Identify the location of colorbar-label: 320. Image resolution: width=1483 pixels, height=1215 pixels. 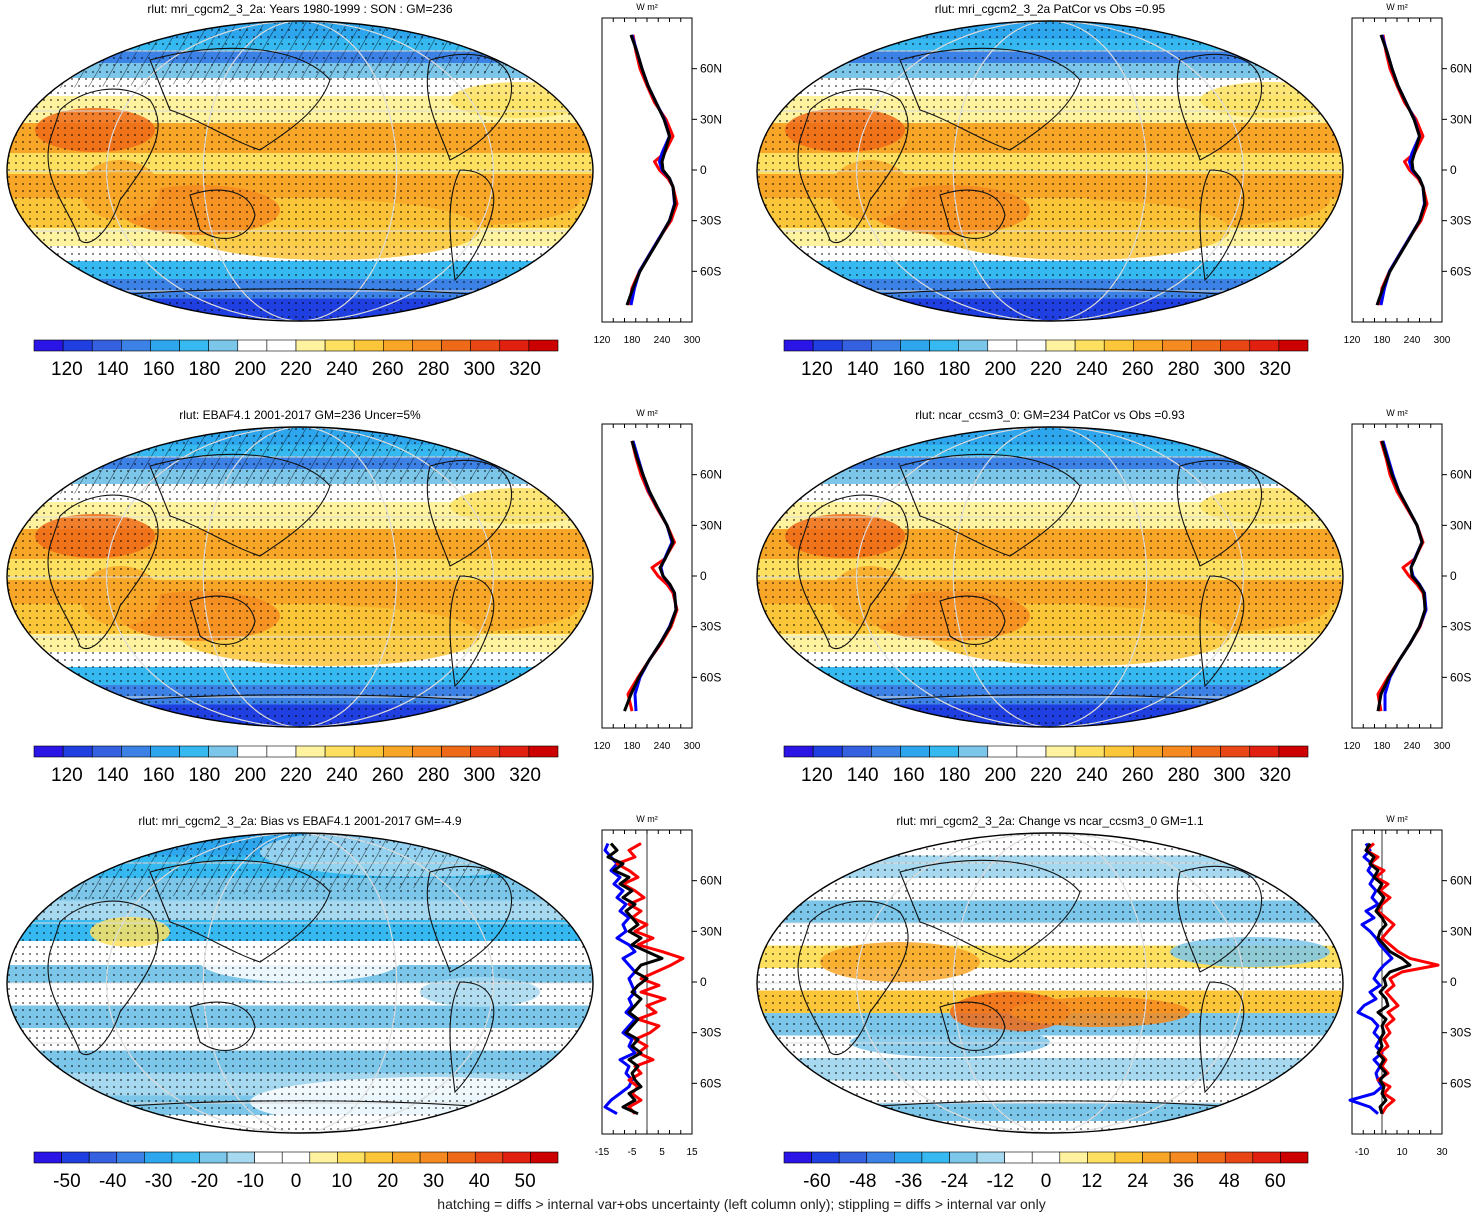
(1275, 775).